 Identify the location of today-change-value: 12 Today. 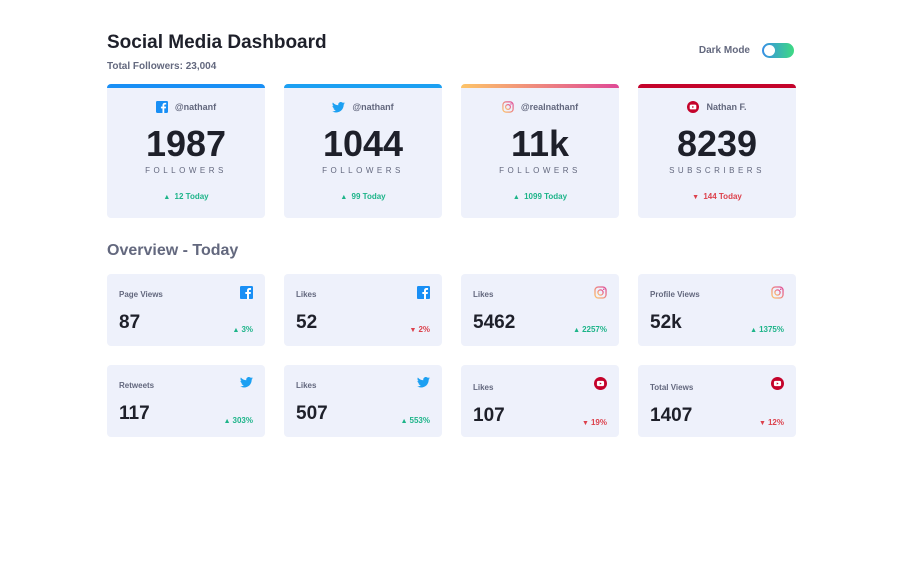
(191, 196).